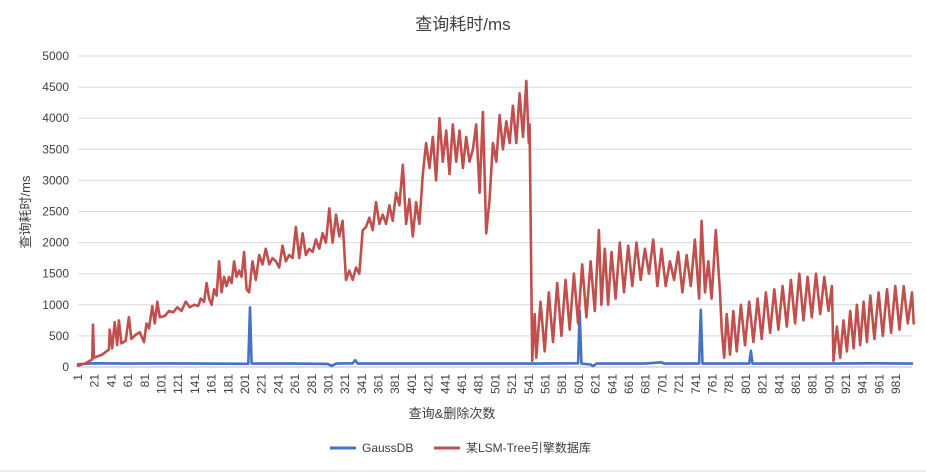 Image resolution: width=926 pixels, height=473 pixels. I want to click on x-tick-label: 241, so click(278, 384).